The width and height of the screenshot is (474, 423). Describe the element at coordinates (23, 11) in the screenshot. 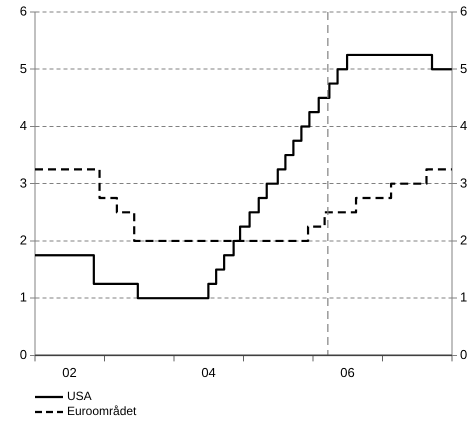

I see `y-tick-label: 6` at that location.